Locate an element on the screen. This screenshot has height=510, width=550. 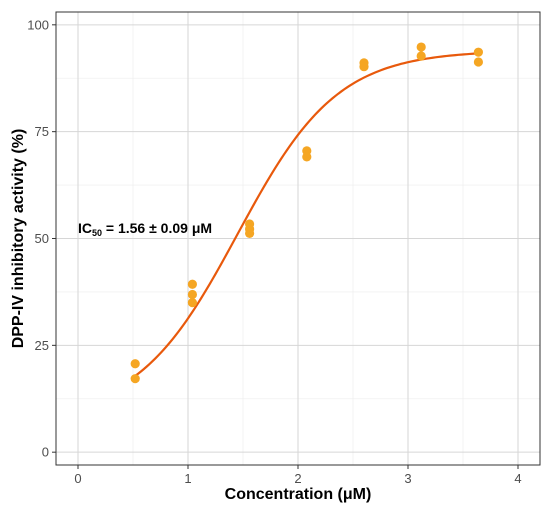
ic50-value: = 1.56 ± 0.09 μM is located at coordinates (157, 228).